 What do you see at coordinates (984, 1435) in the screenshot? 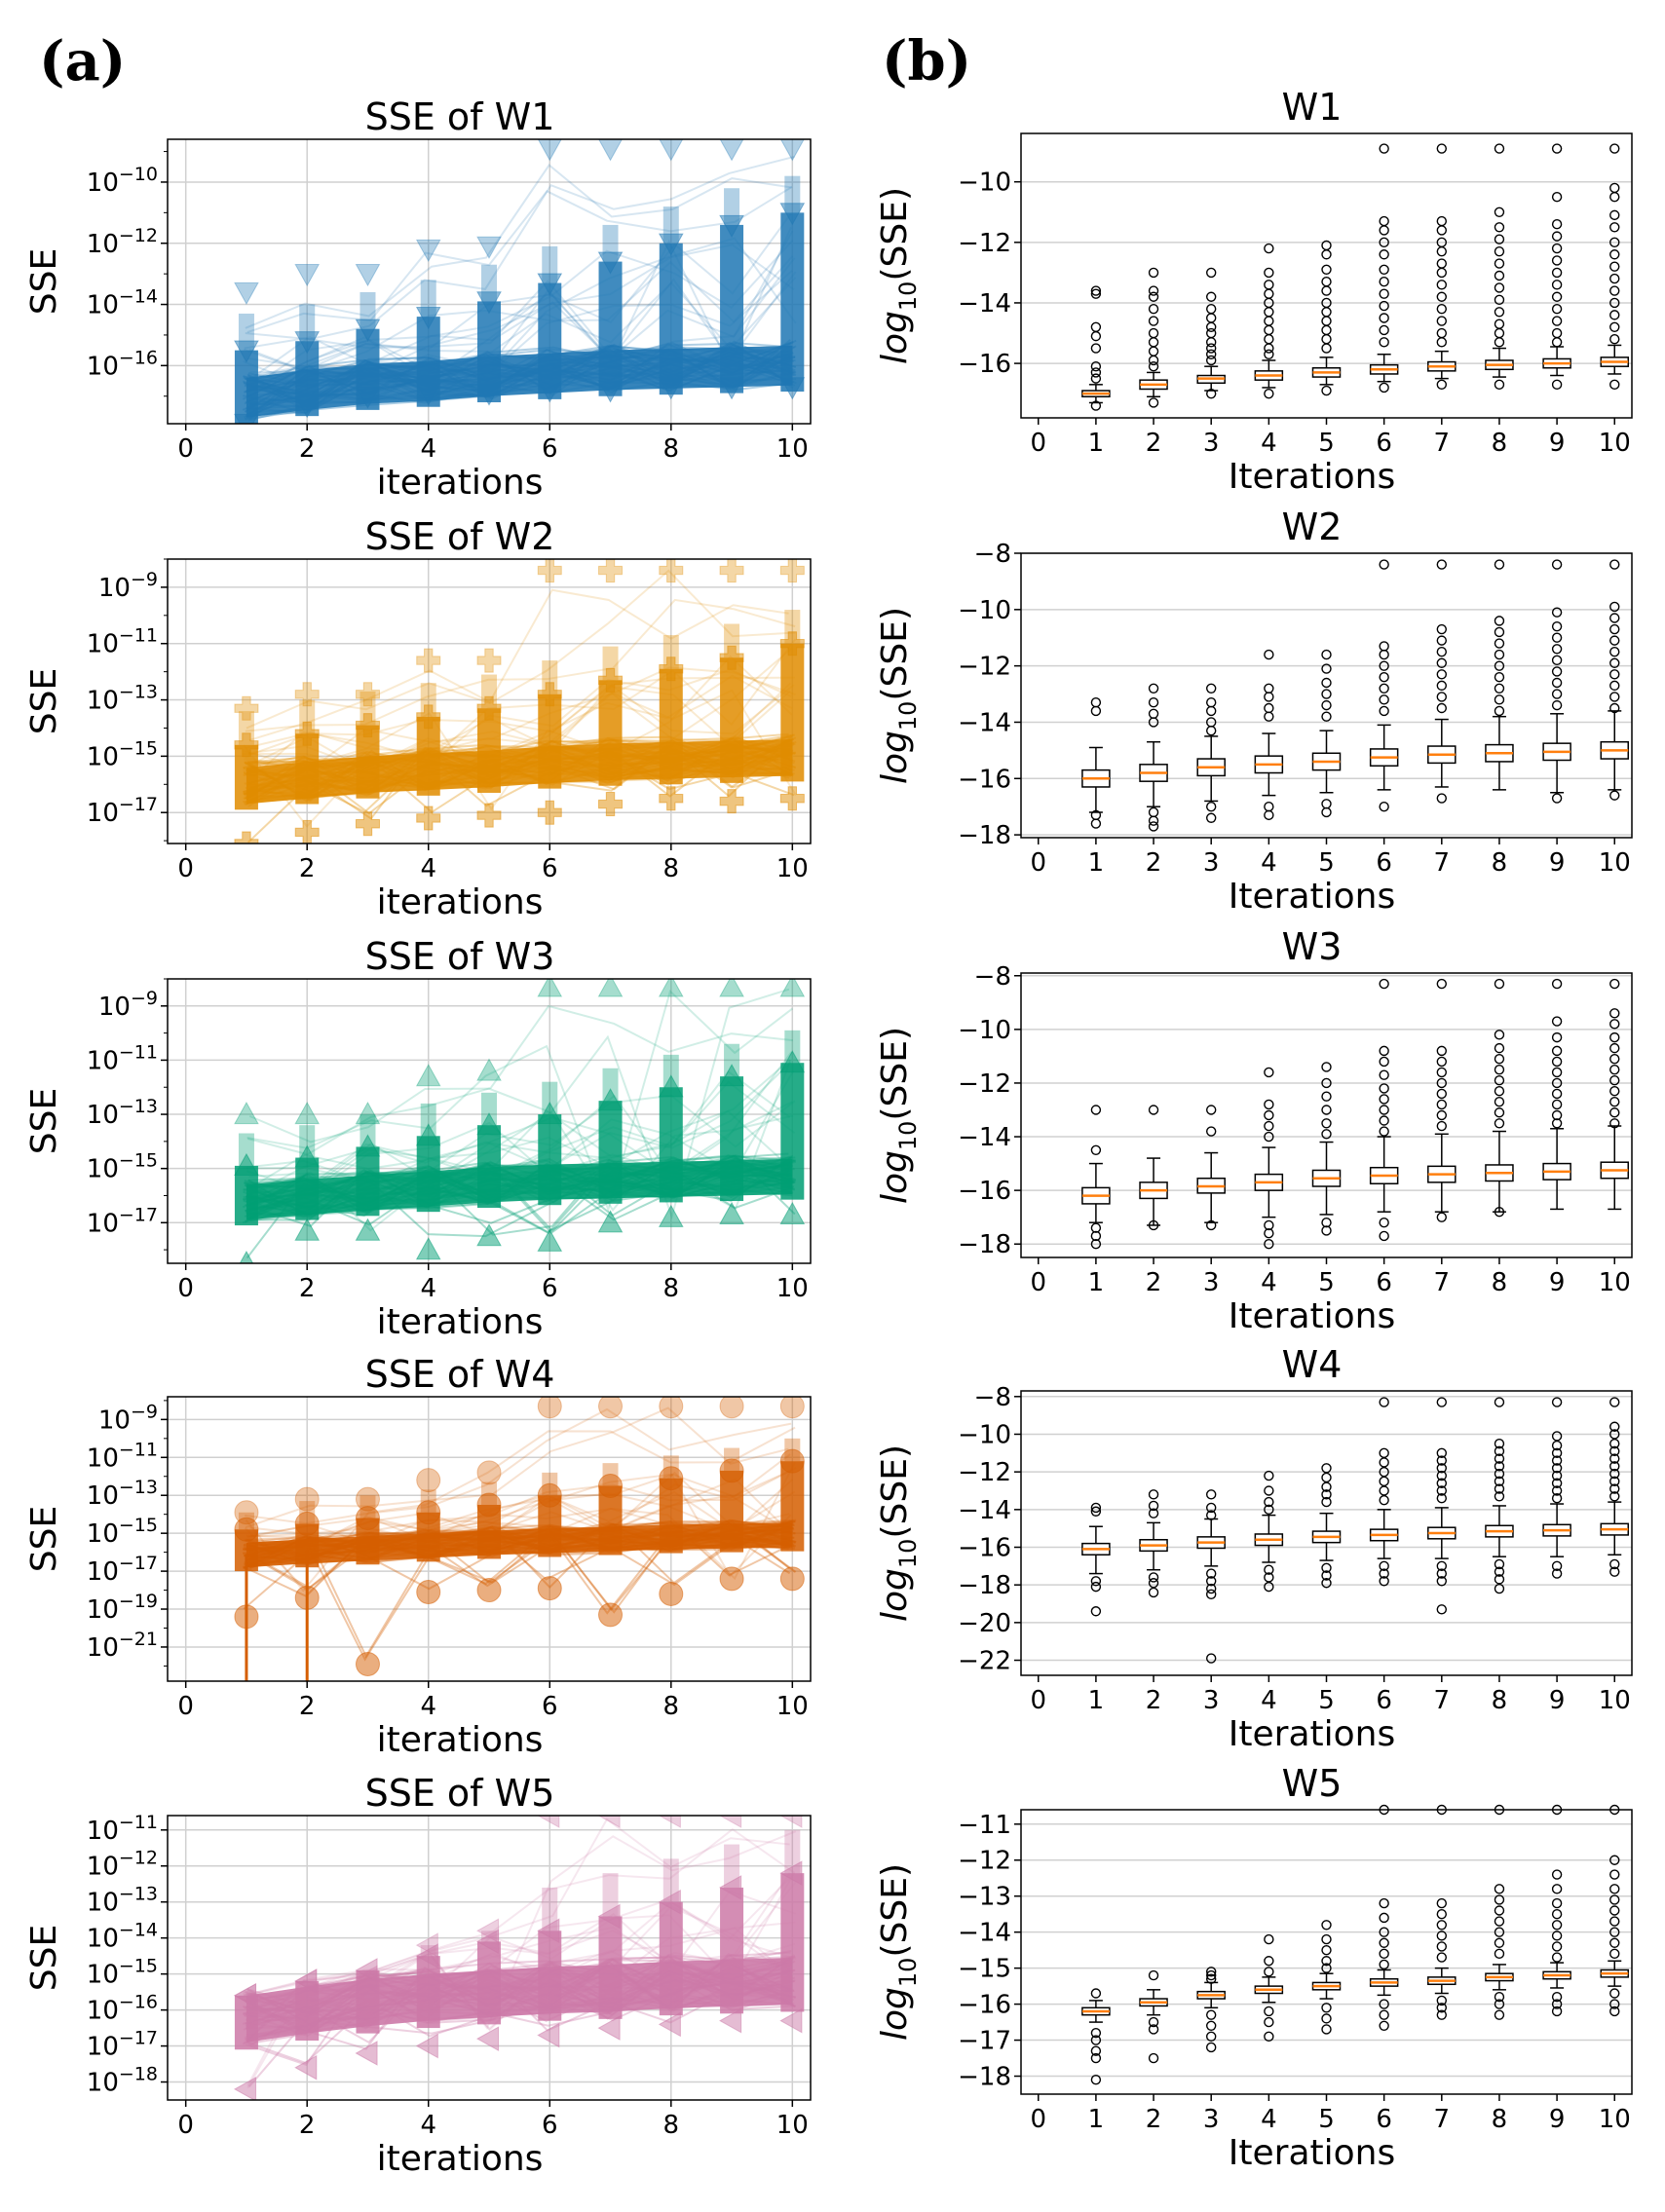
I see `y-tick-label: −10` at bounding box center [984, 1435].